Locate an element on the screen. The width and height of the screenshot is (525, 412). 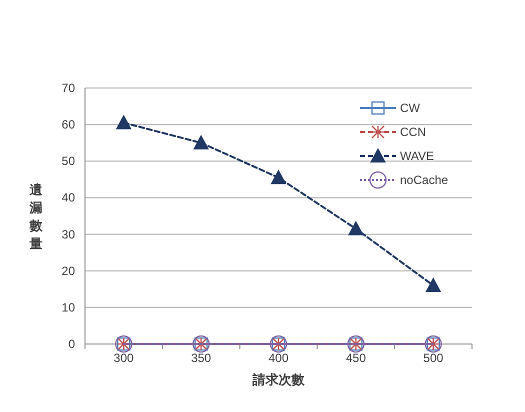
x-axis-title: 請求次數 is located at coordinates (279, 379).